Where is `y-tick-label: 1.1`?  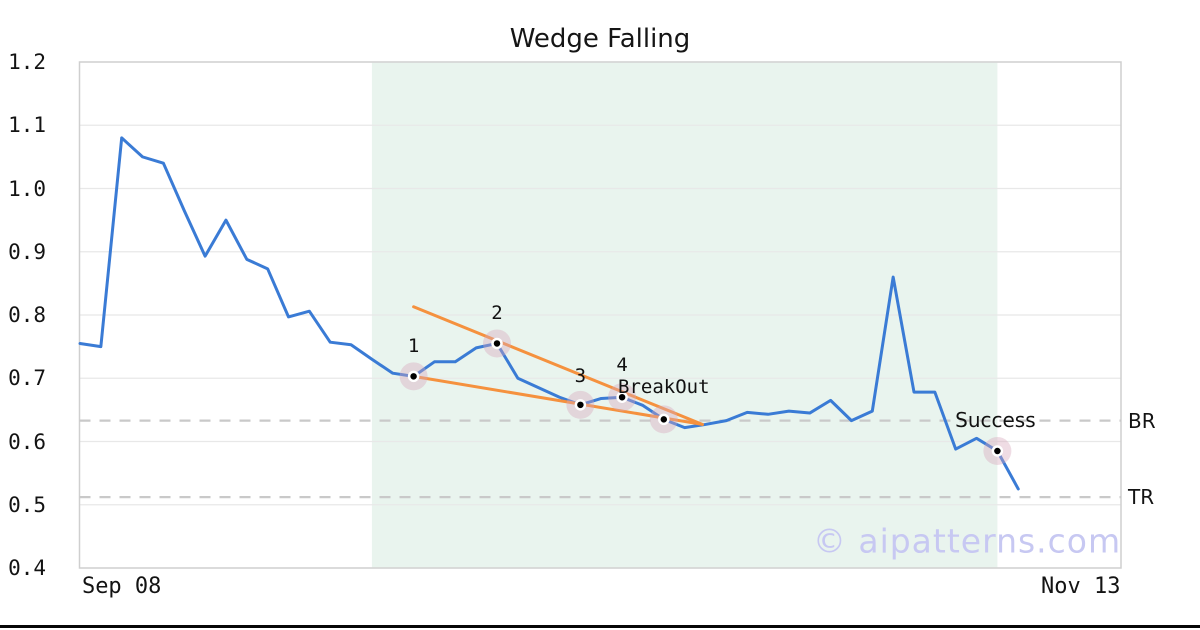
y-tick-label: 1.1 is located at coordinates (27, 125).